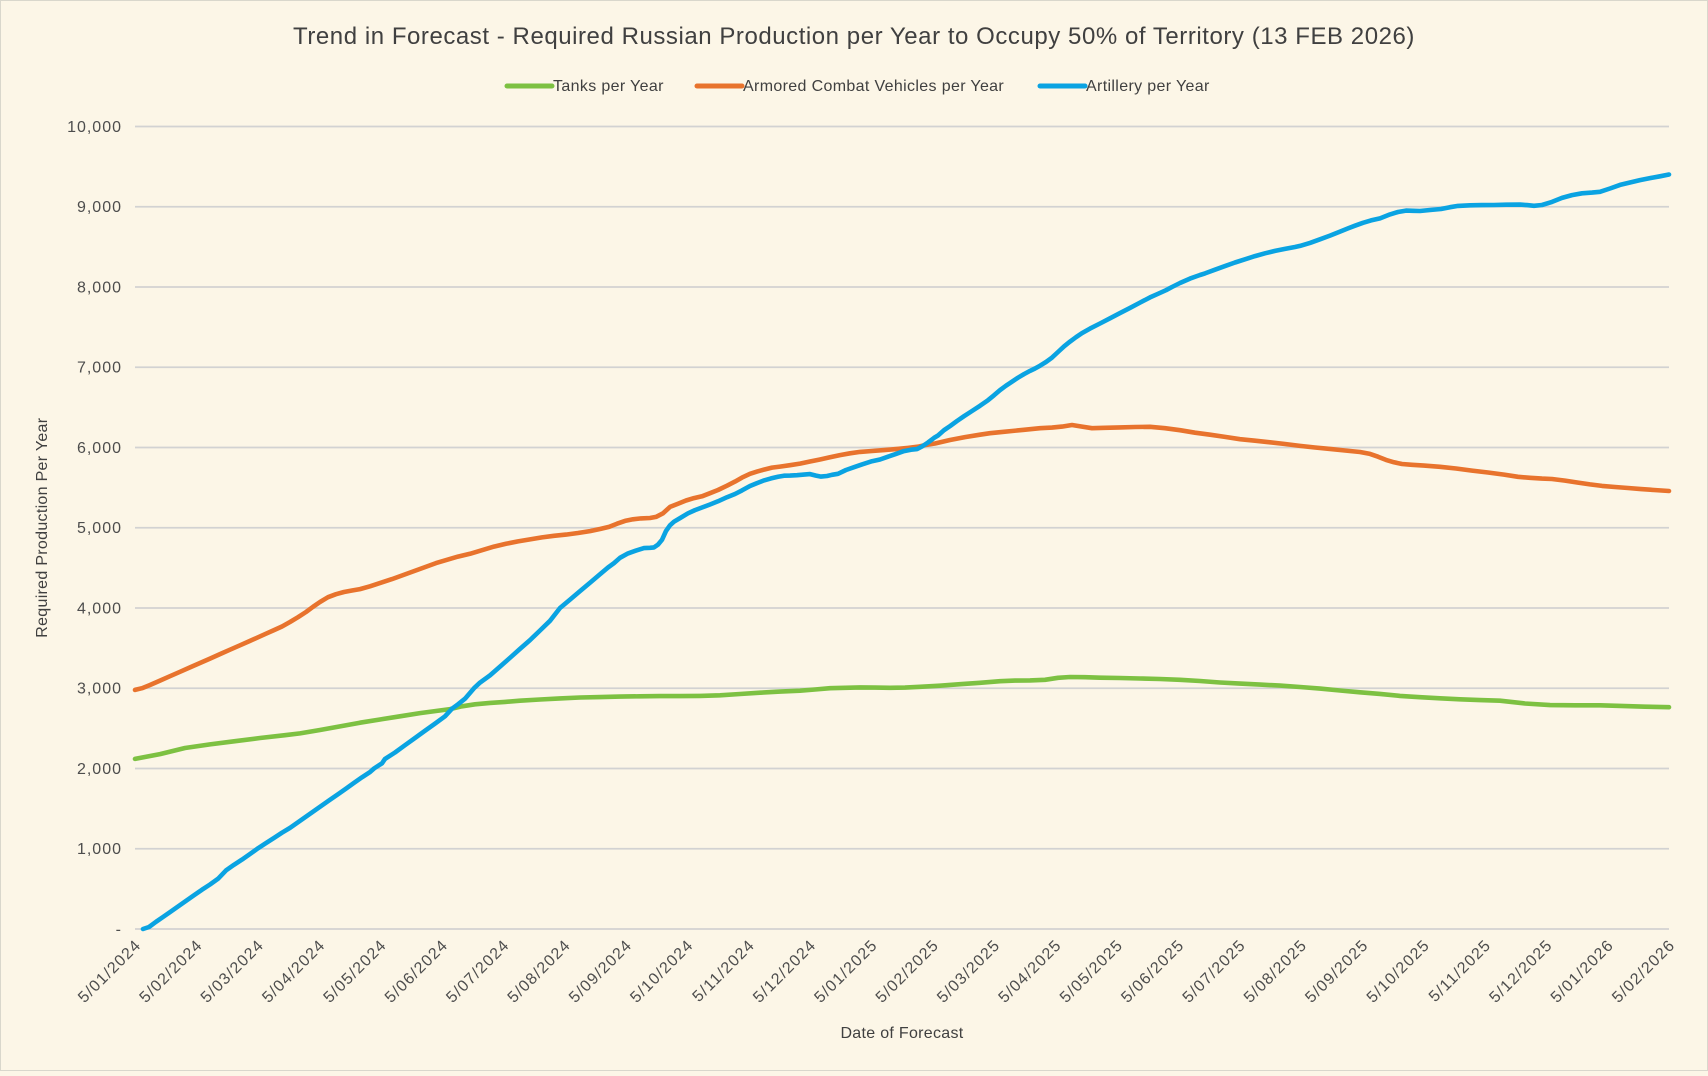 The image size is (1708, 1076). I want to click on svg-text: Date of Forecast, so click(901, 1033).